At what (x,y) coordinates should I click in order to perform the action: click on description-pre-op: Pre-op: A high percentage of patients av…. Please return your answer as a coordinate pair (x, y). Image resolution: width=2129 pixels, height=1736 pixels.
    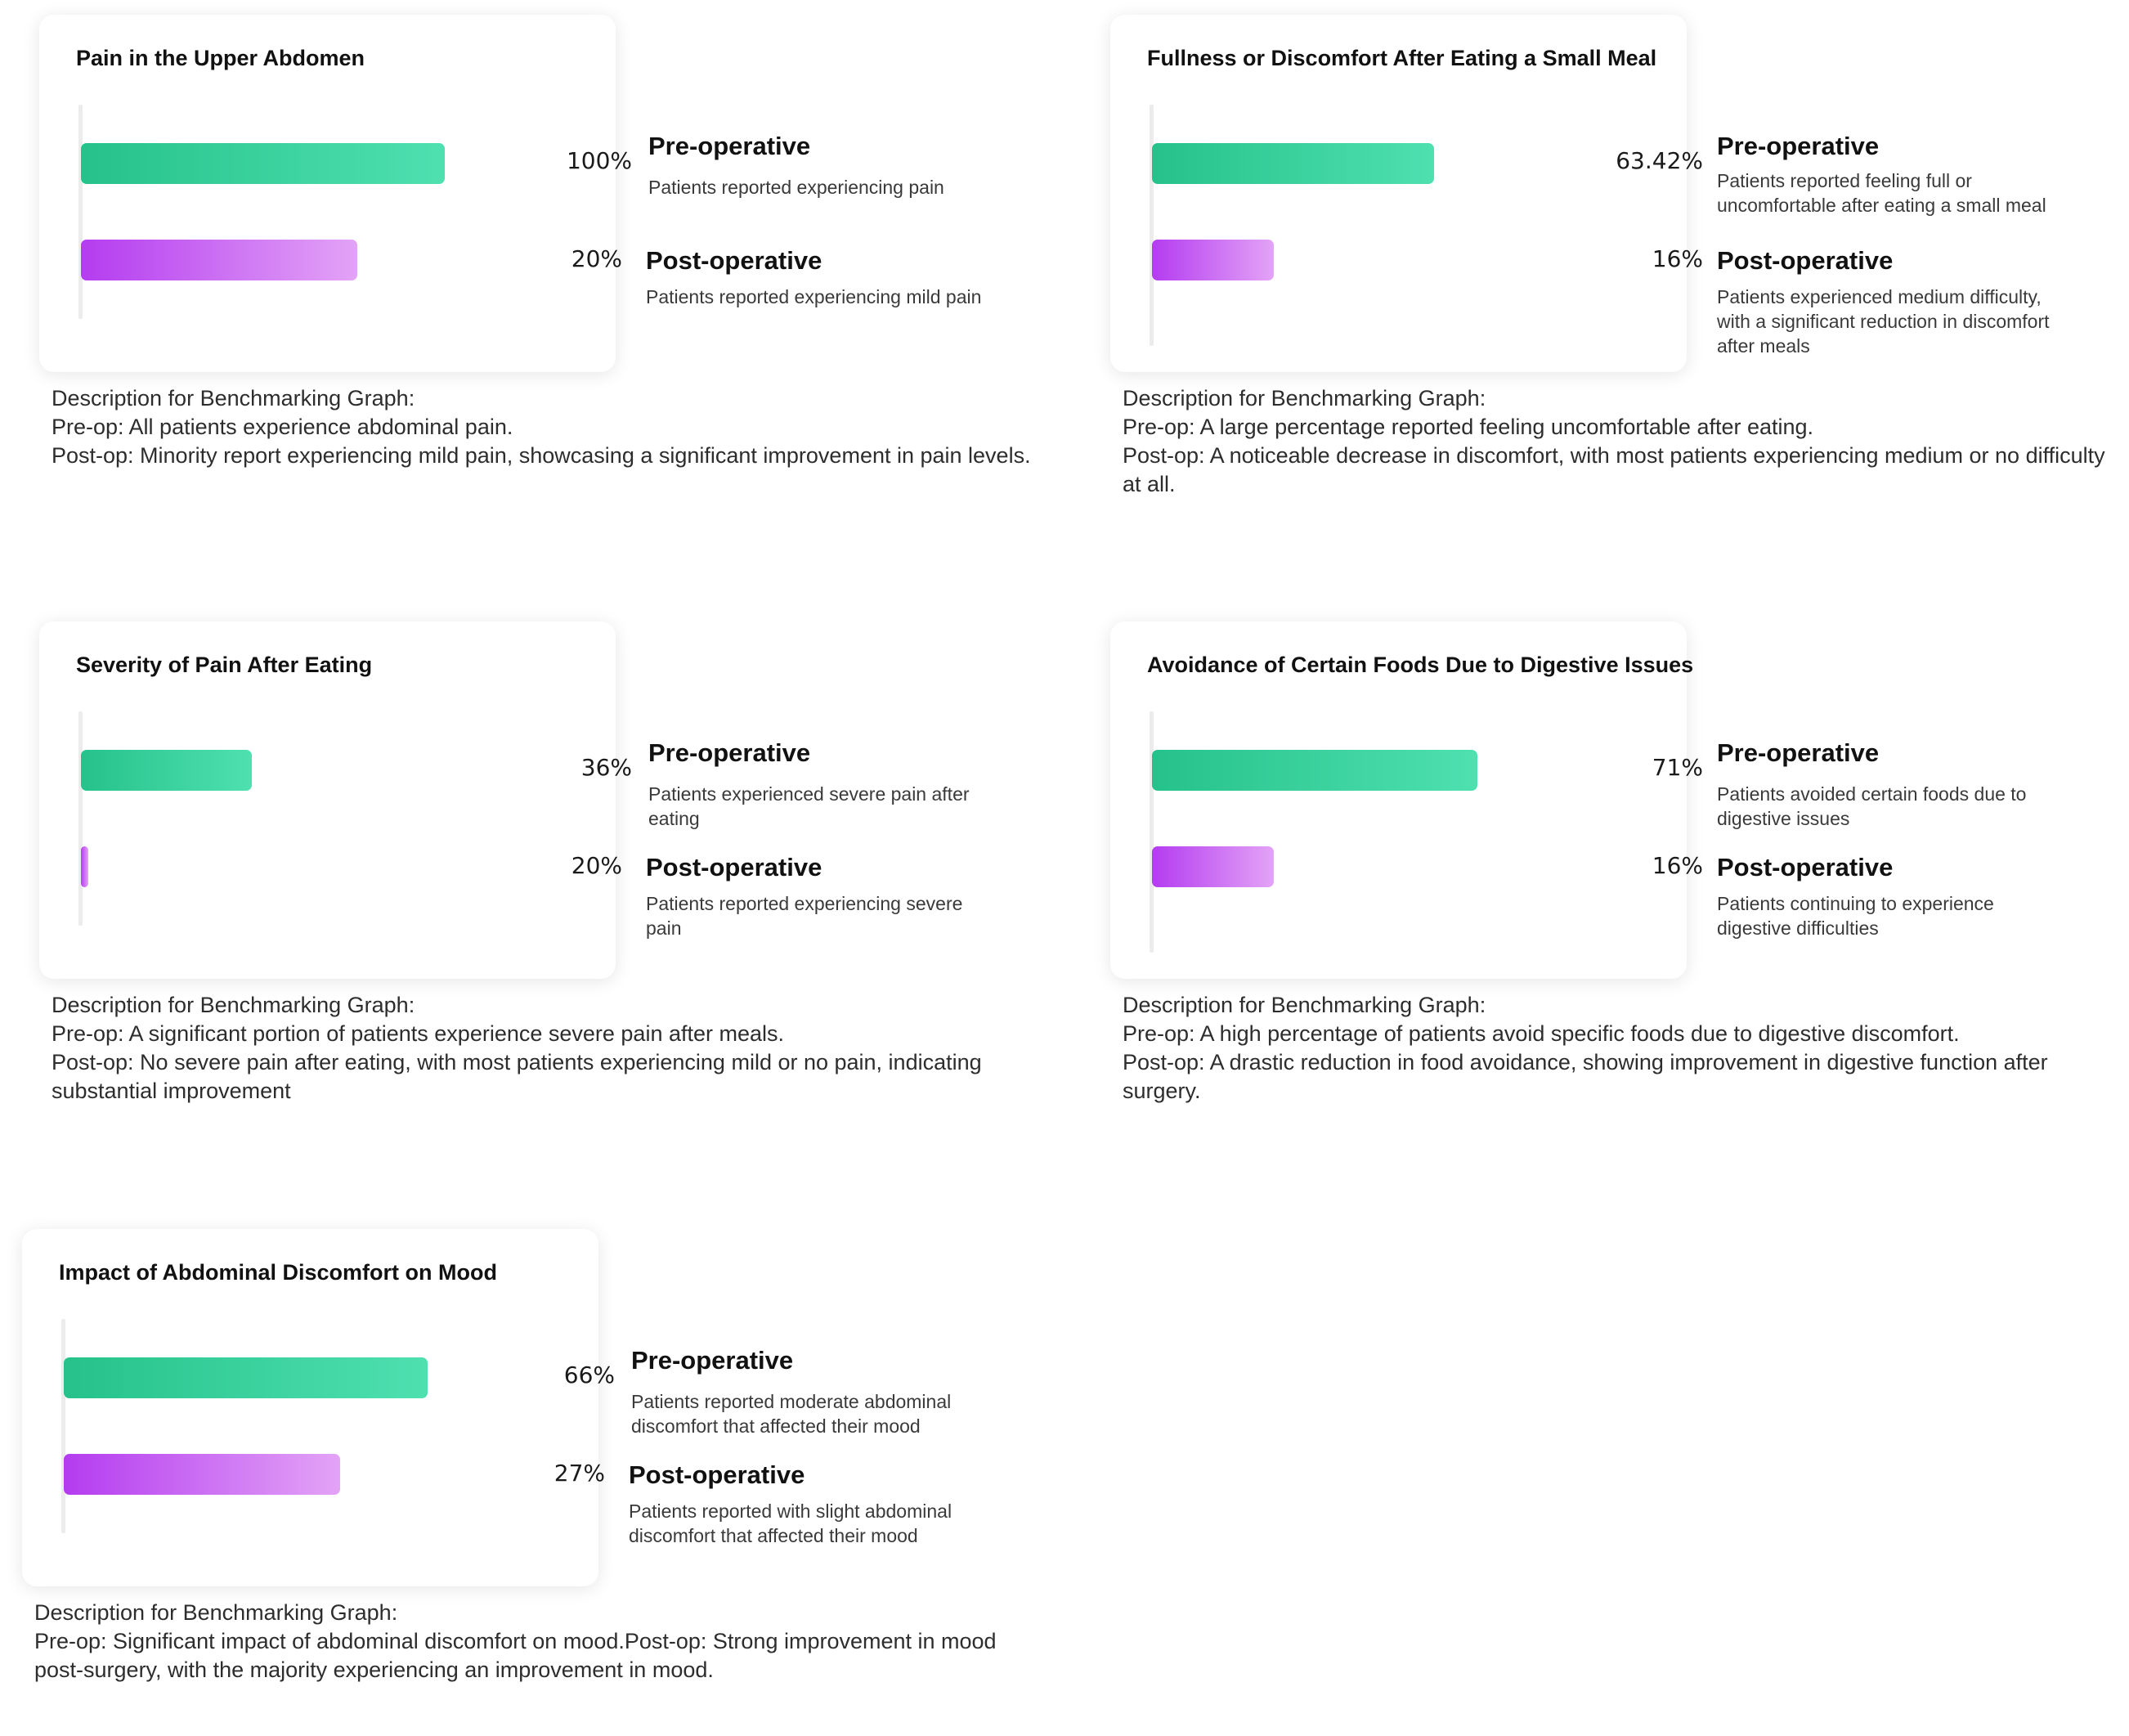
    Looking at the image, I should click on (1542, 1034).